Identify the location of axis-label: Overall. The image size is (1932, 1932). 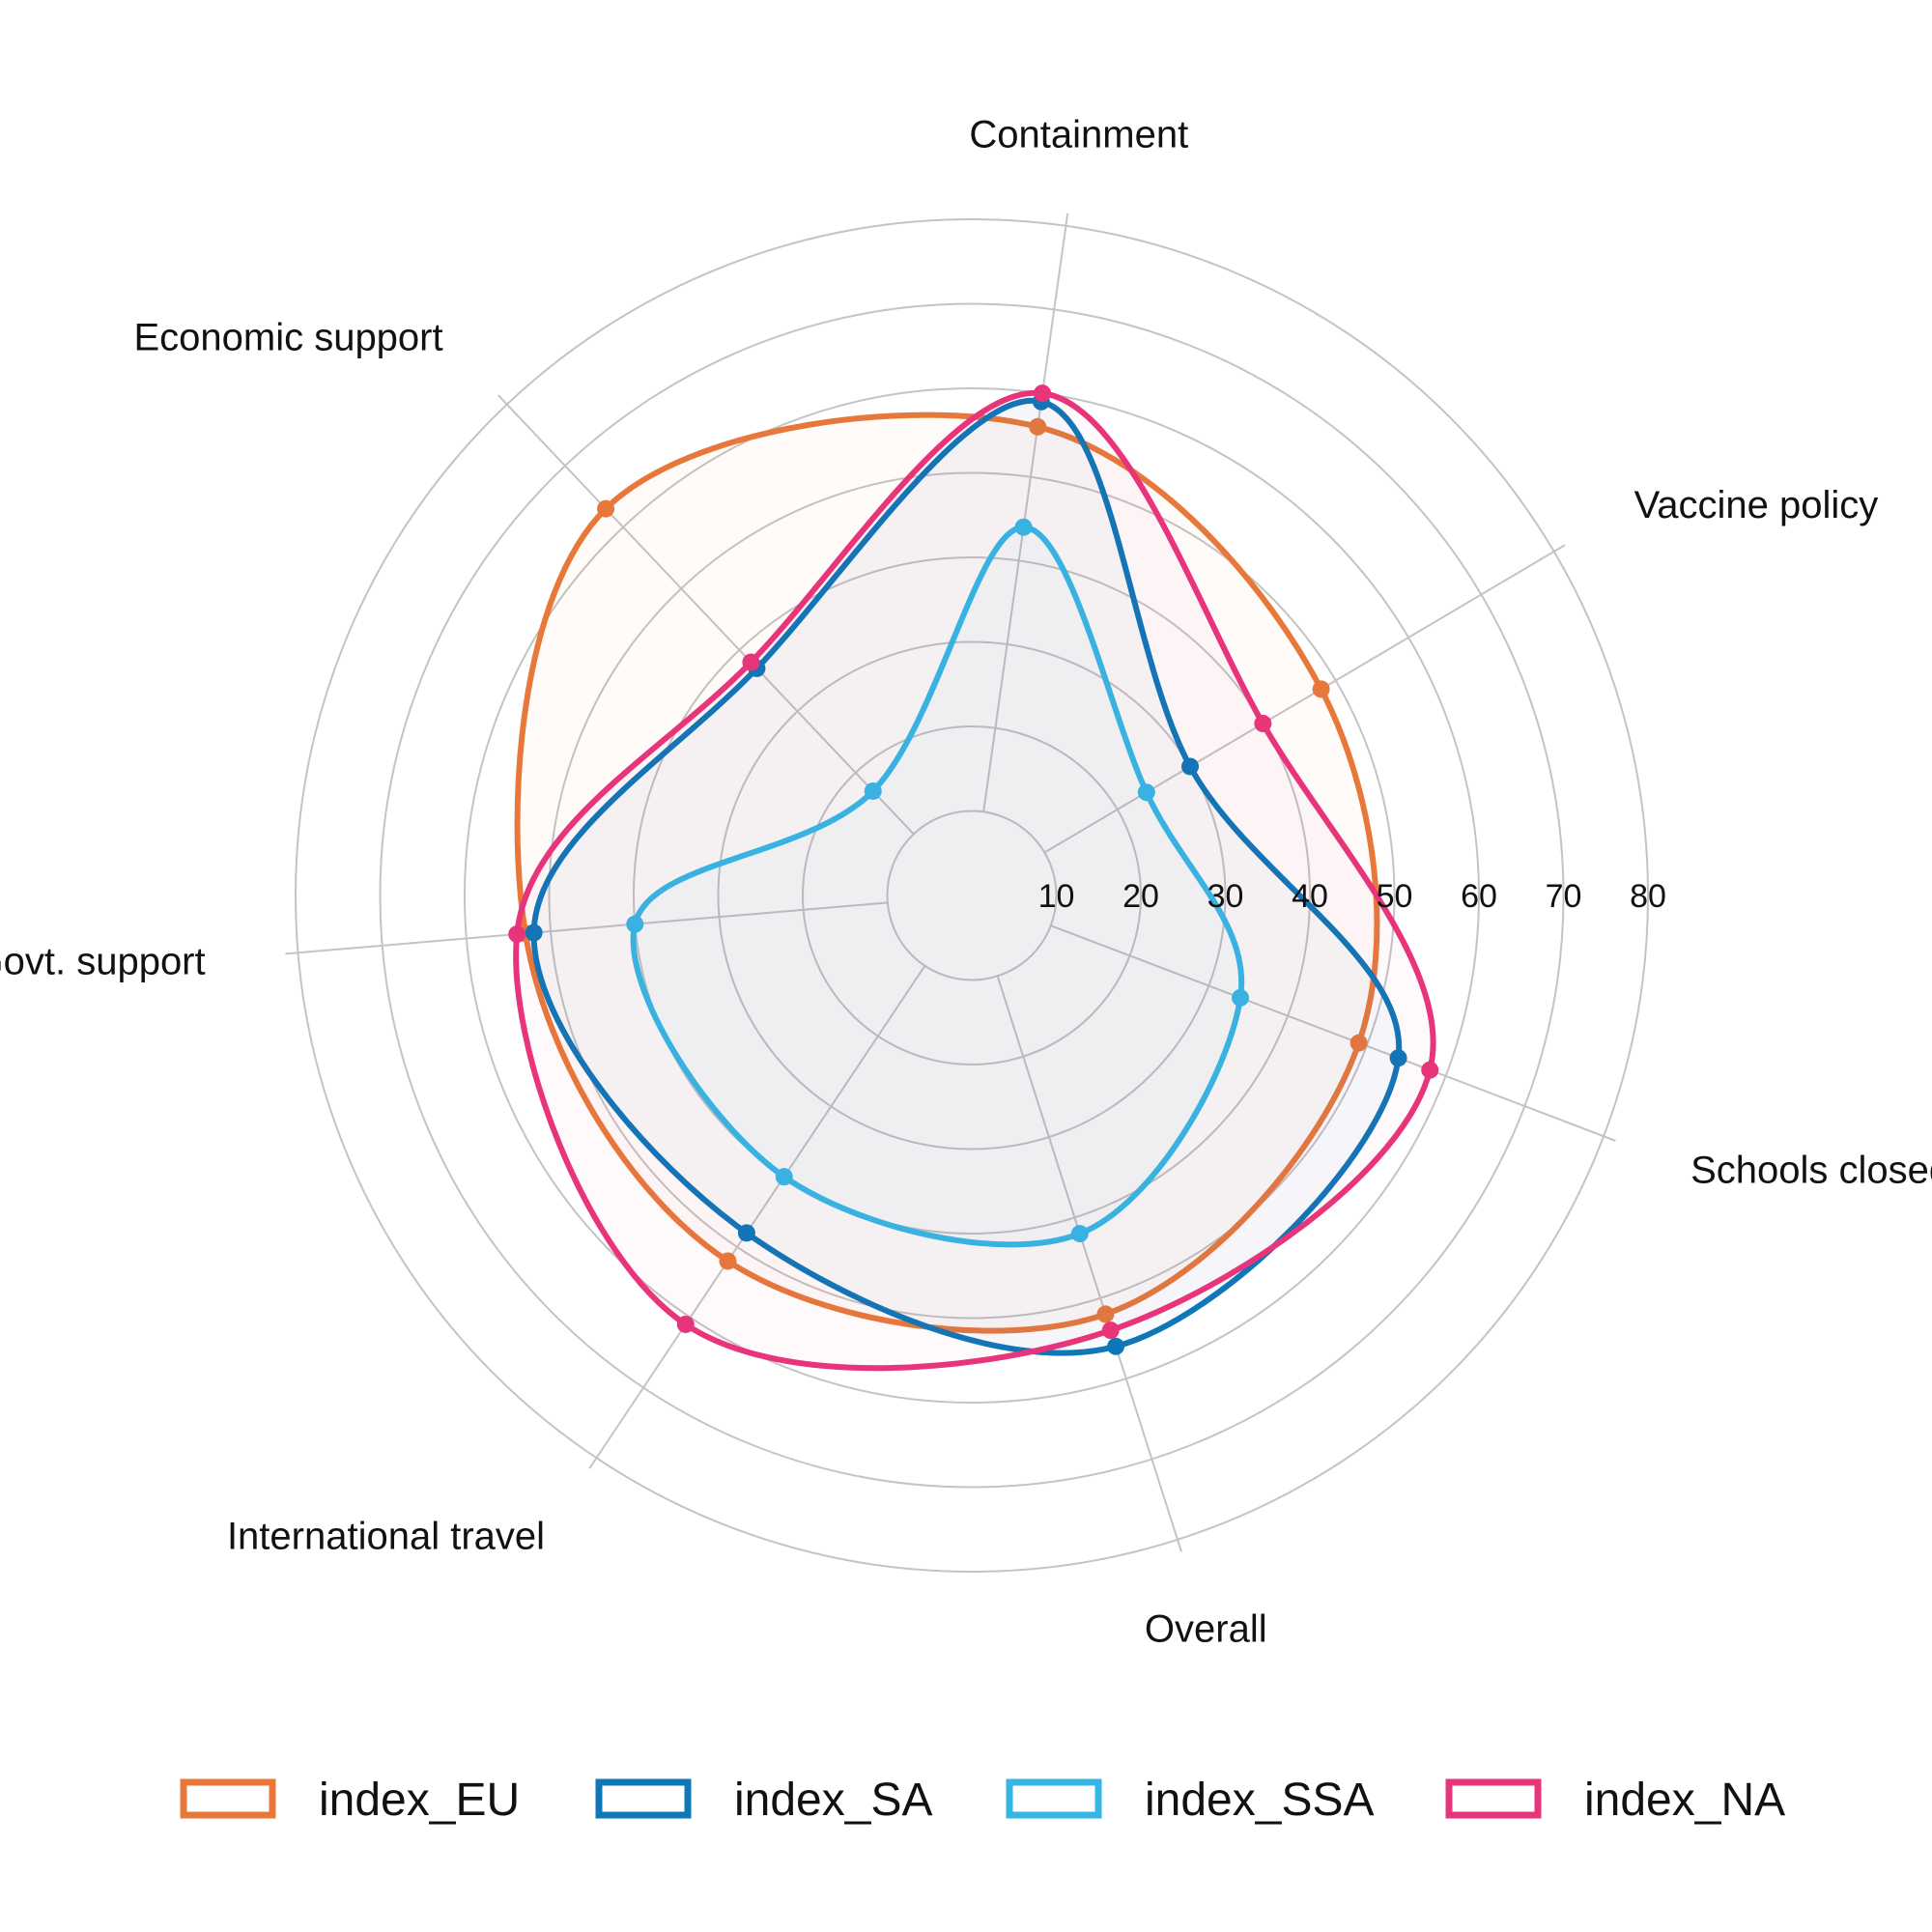
(1206, 1628).